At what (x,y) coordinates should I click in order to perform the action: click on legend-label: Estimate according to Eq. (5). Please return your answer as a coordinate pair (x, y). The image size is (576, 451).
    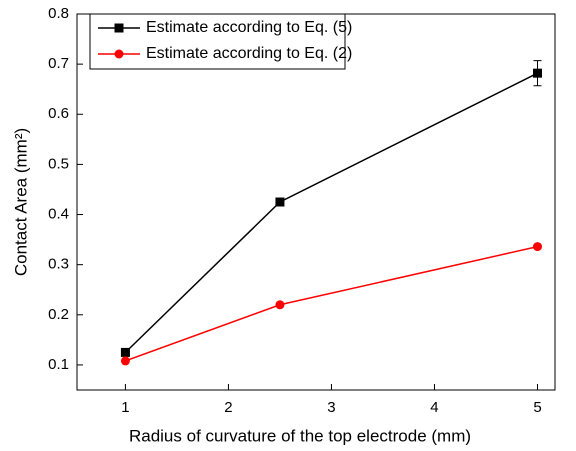
    Looking at the image, I should click on (249, 27).